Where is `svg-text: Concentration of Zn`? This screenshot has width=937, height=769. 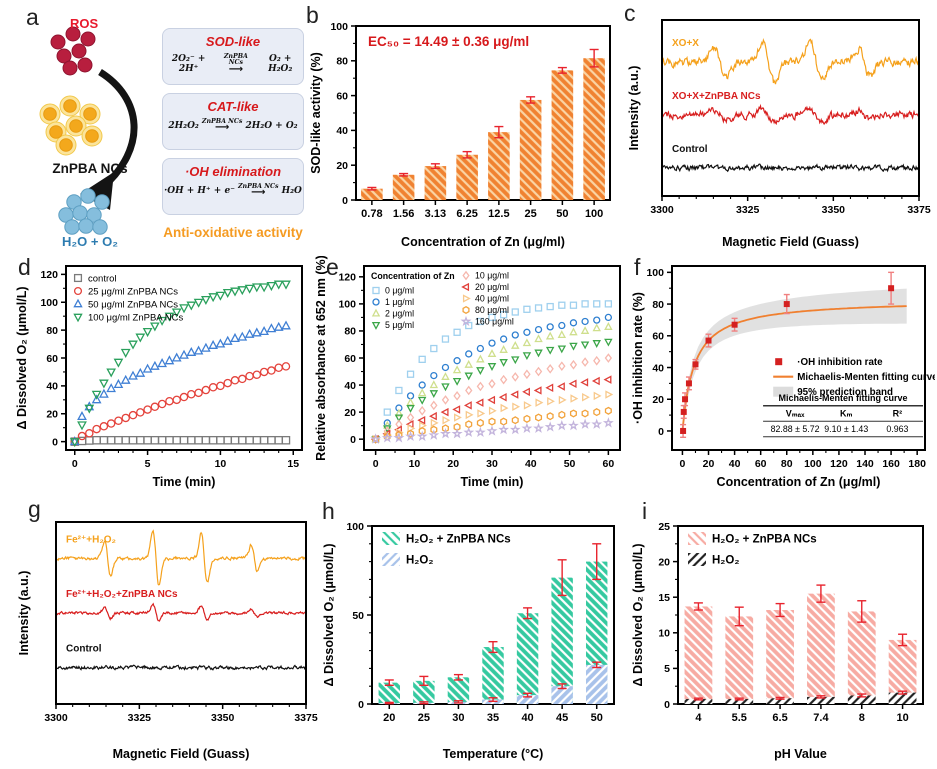
svg-text: Concentration of Zn is located at coordinates (413, 276).